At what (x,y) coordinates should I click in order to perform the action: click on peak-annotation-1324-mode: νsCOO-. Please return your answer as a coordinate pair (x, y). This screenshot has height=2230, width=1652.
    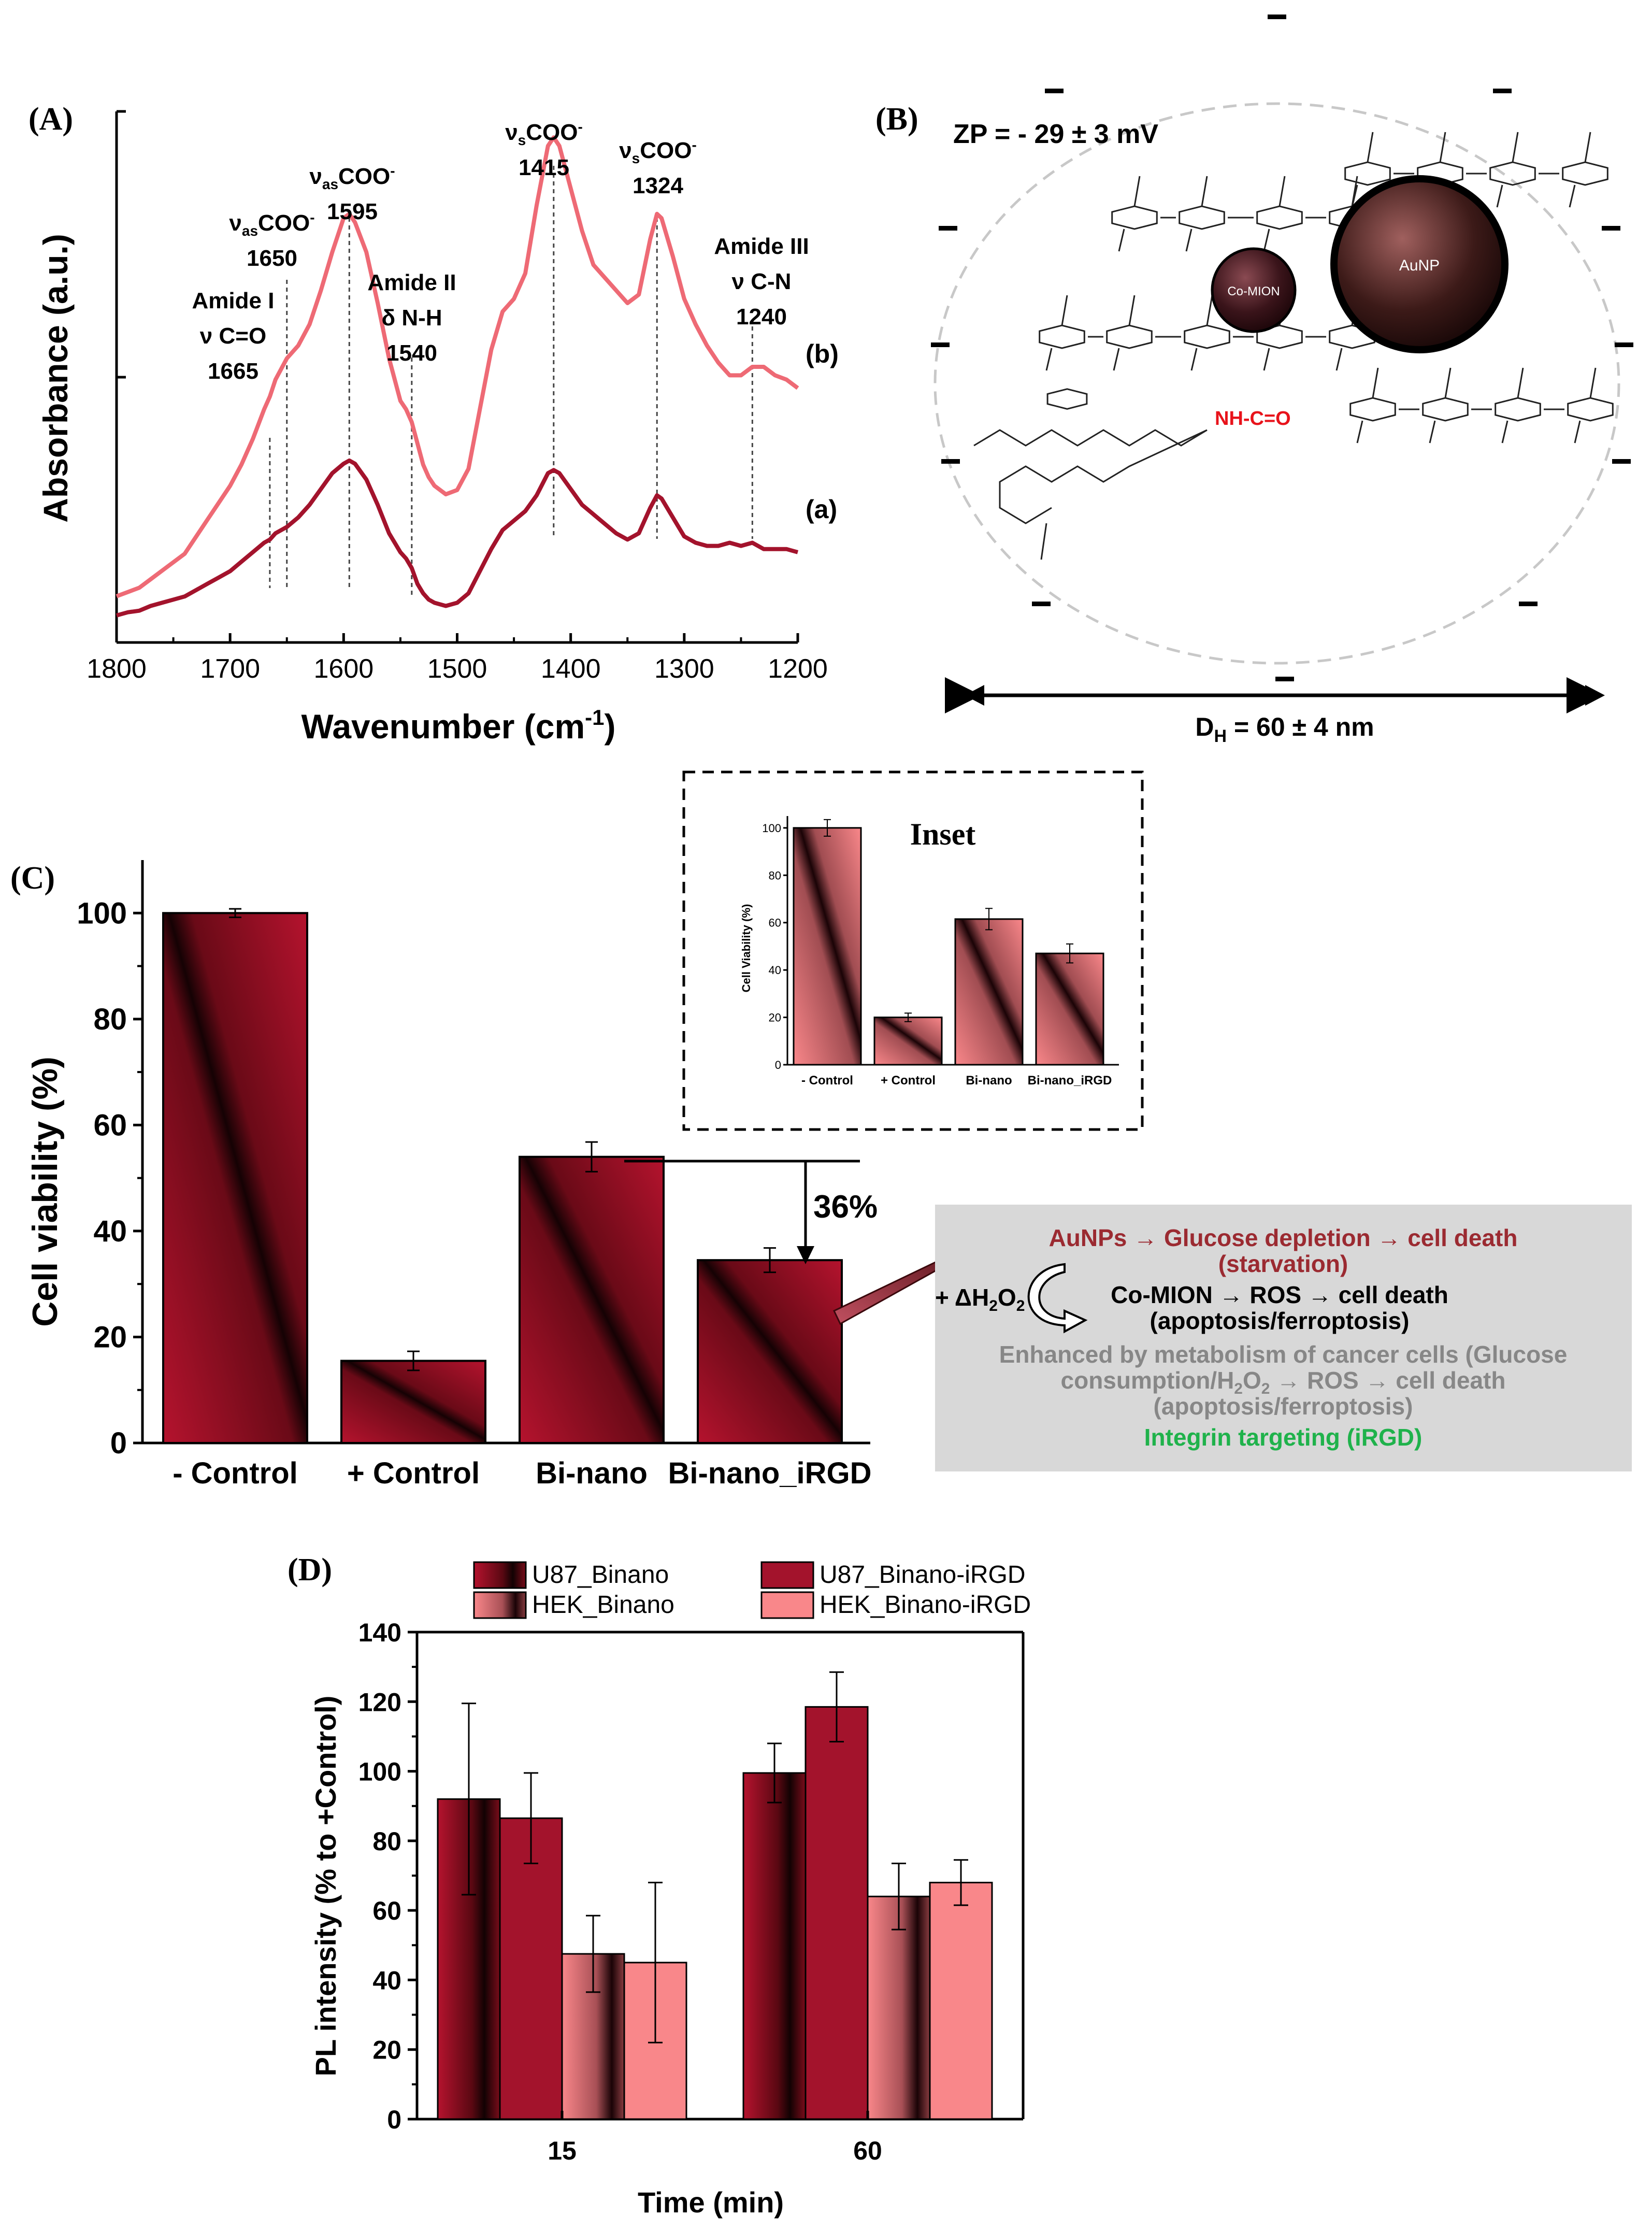
    Looking at the image, I should click on (658, 151).